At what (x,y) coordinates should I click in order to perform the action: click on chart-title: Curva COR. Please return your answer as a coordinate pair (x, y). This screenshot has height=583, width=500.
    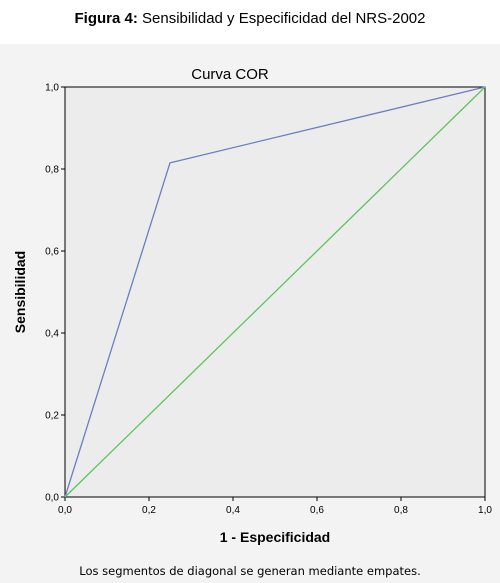
    Looking at the image, I should click on (230, 74).